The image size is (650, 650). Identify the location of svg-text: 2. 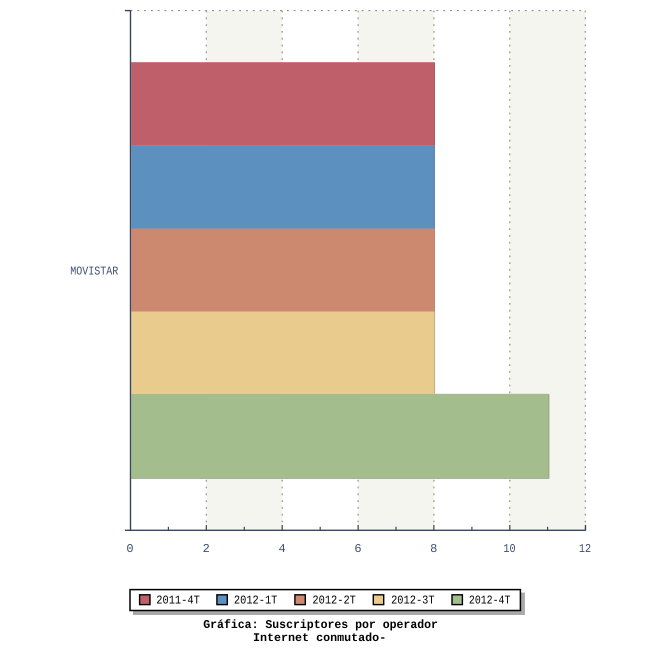
(206, 549).